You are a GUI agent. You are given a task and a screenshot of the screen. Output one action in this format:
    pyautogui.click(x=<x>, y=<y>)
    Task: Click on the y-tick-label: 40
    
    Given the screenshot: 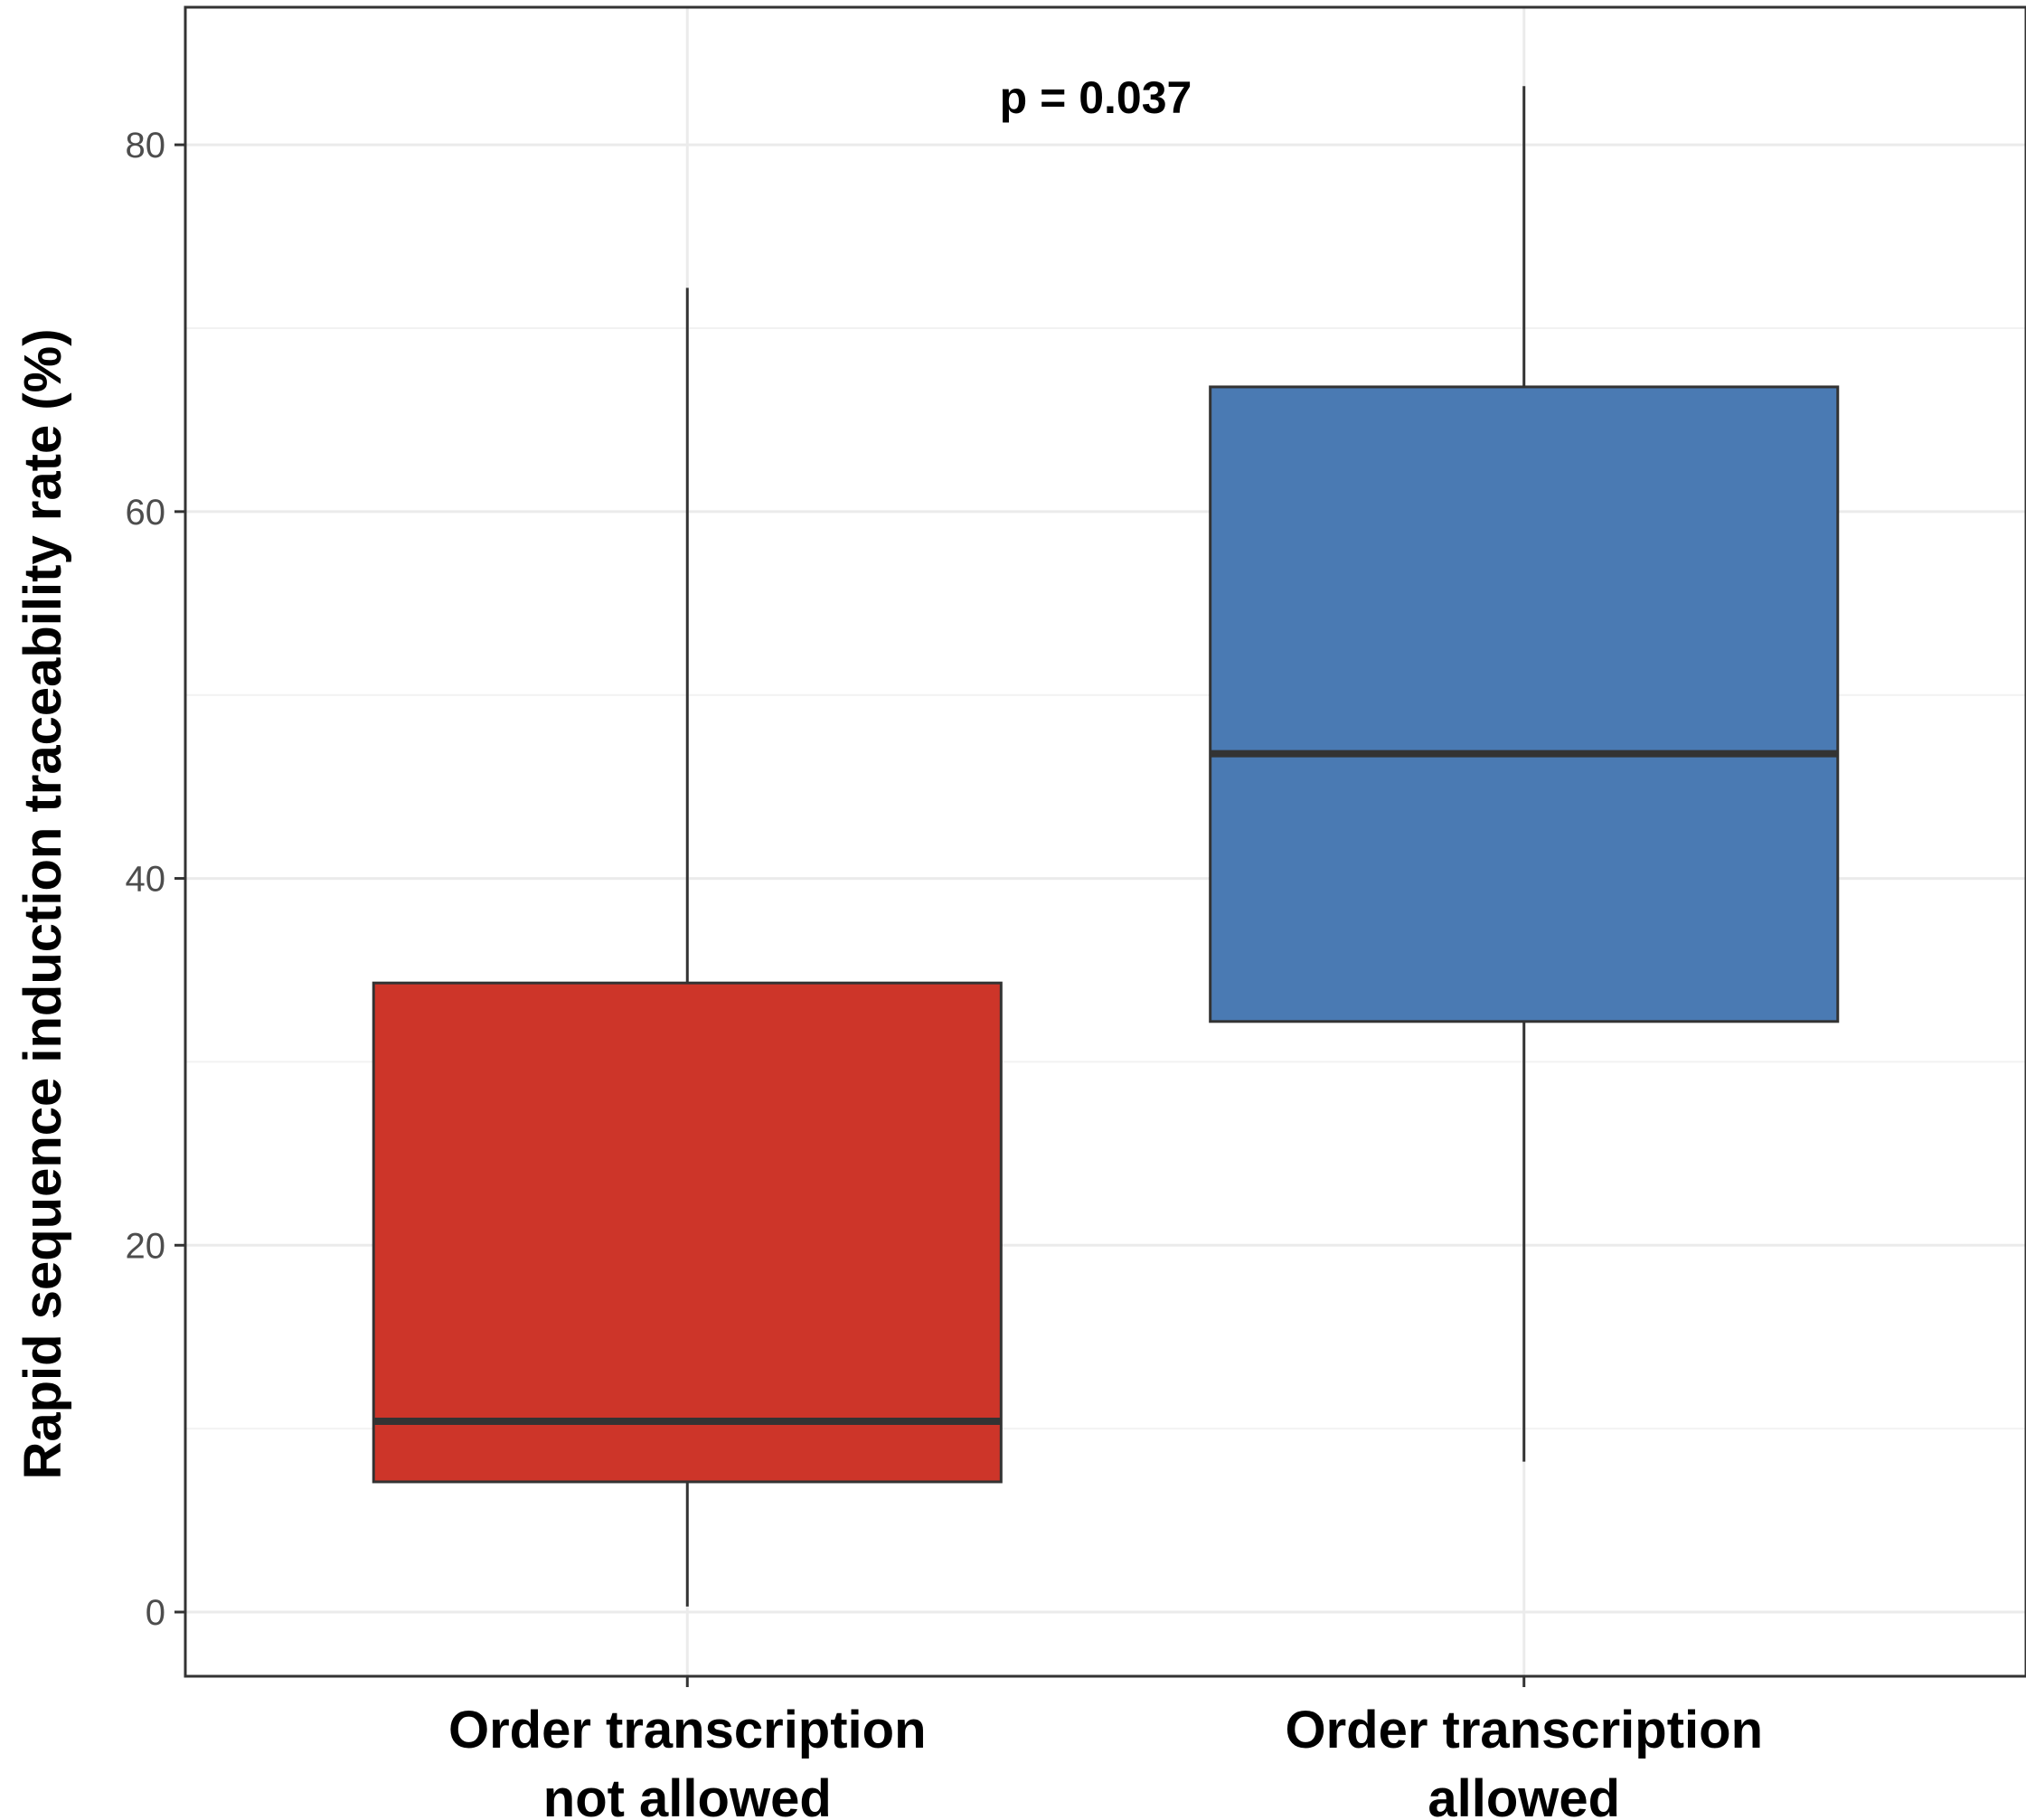 What is the action you would take?
    pyautogui.click(x=146, y=880)
    